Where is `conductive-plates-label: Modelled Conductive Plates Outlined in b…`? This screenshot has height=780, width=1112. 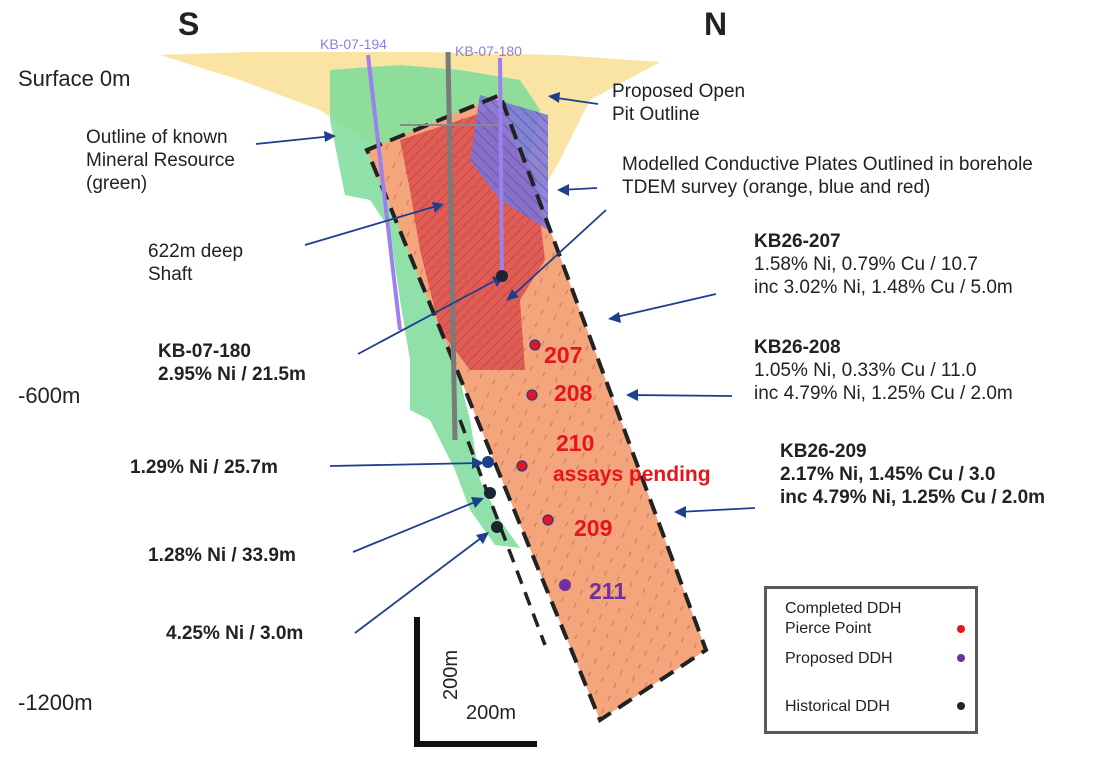
conductive-plates-label: Modelled Conductive Plates Outlined in b… is located at coordinates (867, 176).